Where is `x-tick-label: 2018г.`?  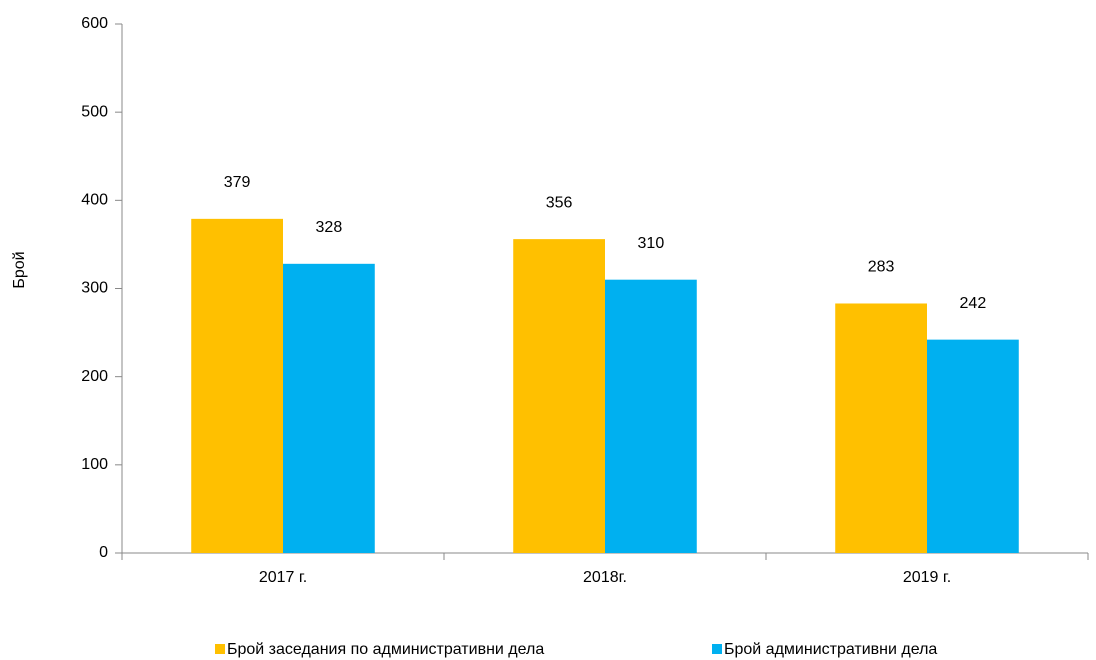 x-tick-label: 2018г. is located at coordinates (605, 577).